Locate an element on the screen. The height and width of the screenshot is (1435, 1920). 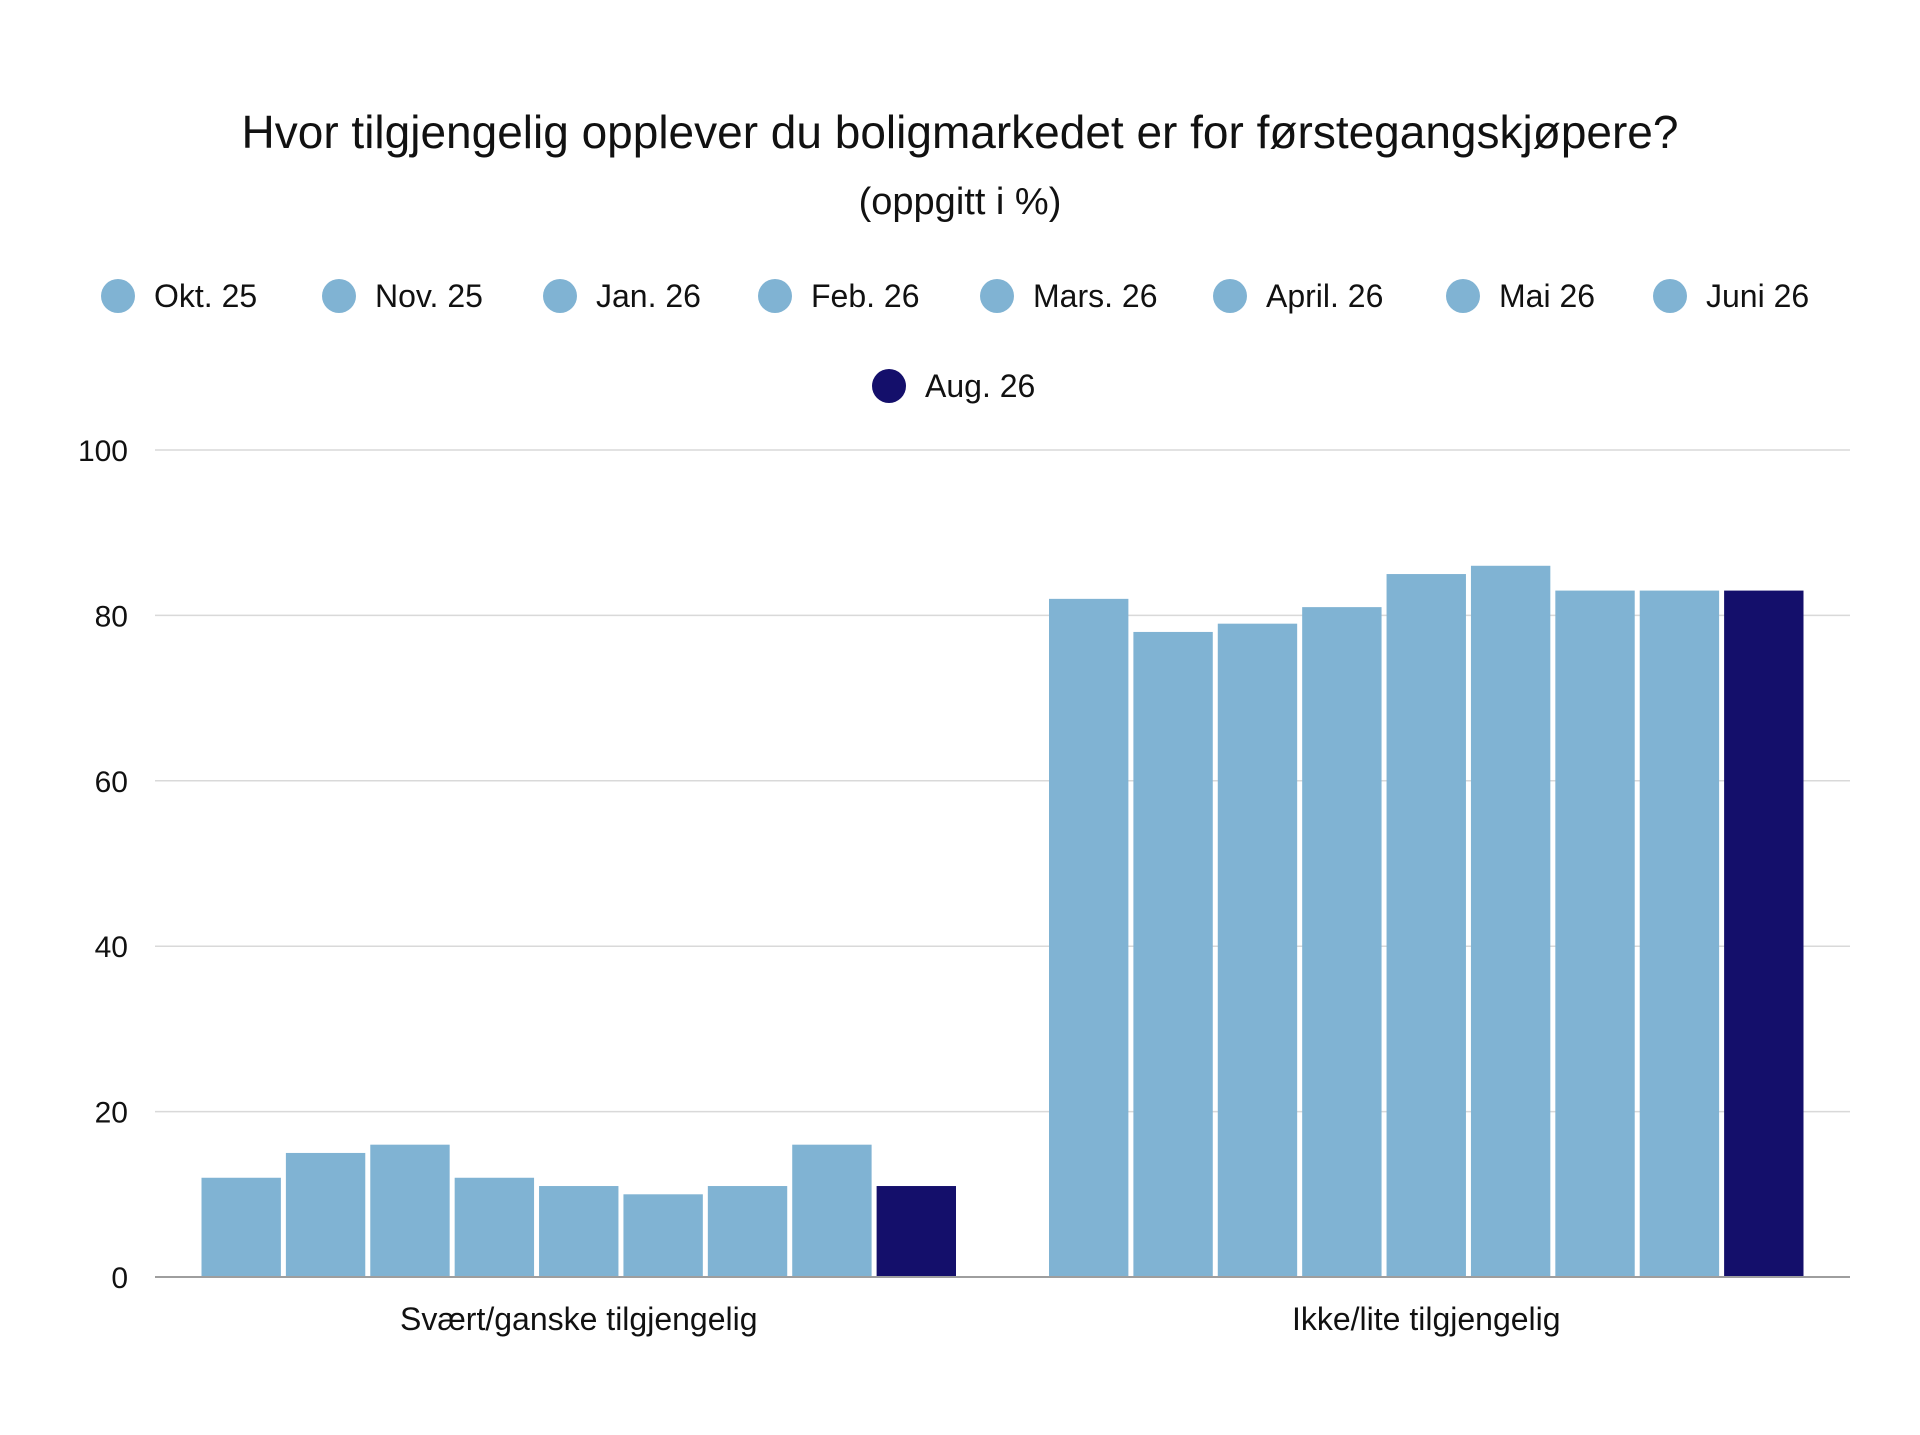
y-tick-label: 0 is located at coordinates (119, 1278).